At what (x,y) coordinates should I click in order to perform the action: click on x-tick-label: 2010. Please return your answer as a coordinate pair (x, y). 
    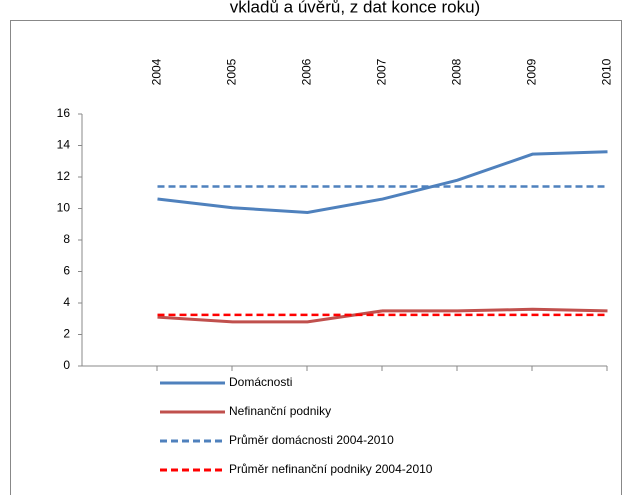
    Looking at the image, I should click on (607, 71).